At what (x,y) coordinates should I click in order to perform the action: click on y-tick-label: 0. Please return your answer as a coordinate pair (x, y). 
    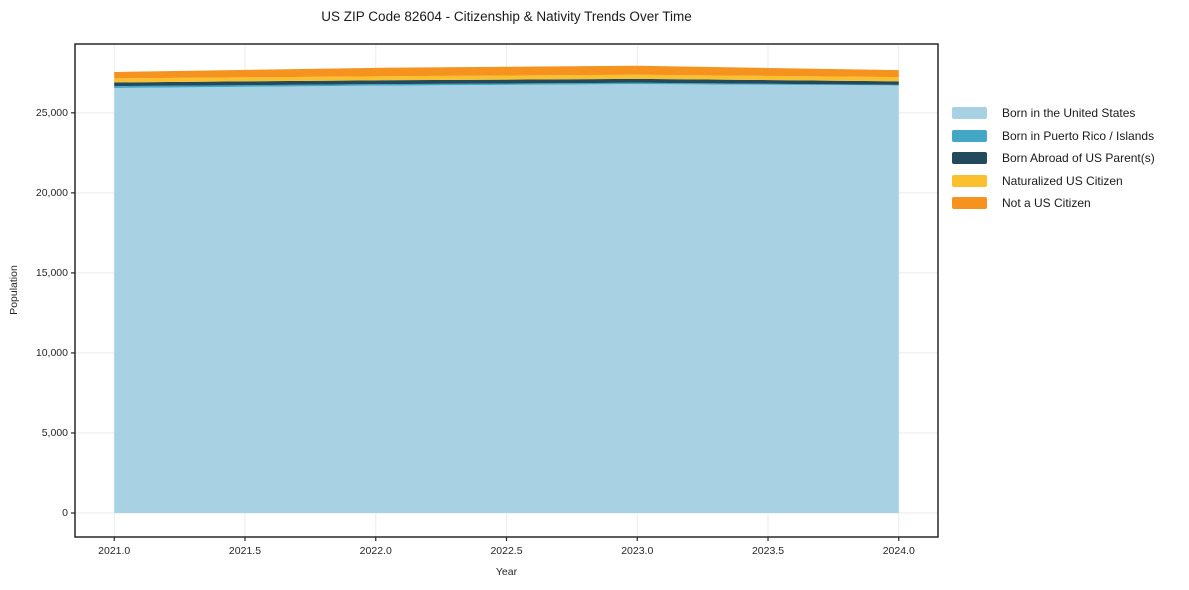
    Looking at the image, I should click on (65, 512).